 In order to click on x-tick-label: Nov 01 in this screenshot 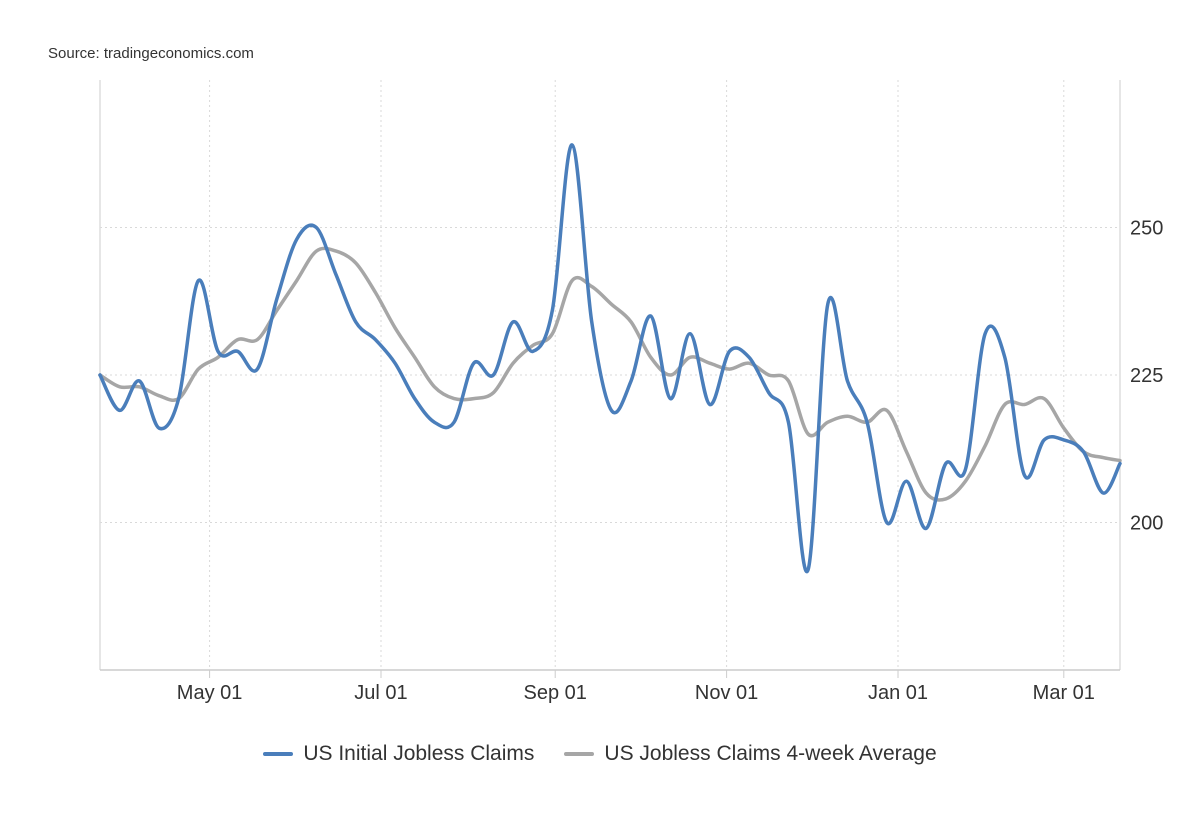, I will do `click(726, 693)`.